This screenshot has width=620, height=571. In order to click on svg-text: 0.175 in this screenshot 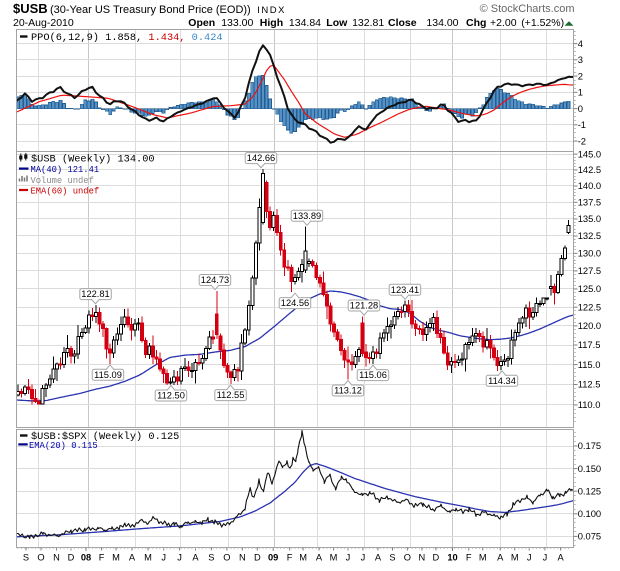, I will do `click(589, 445)`.